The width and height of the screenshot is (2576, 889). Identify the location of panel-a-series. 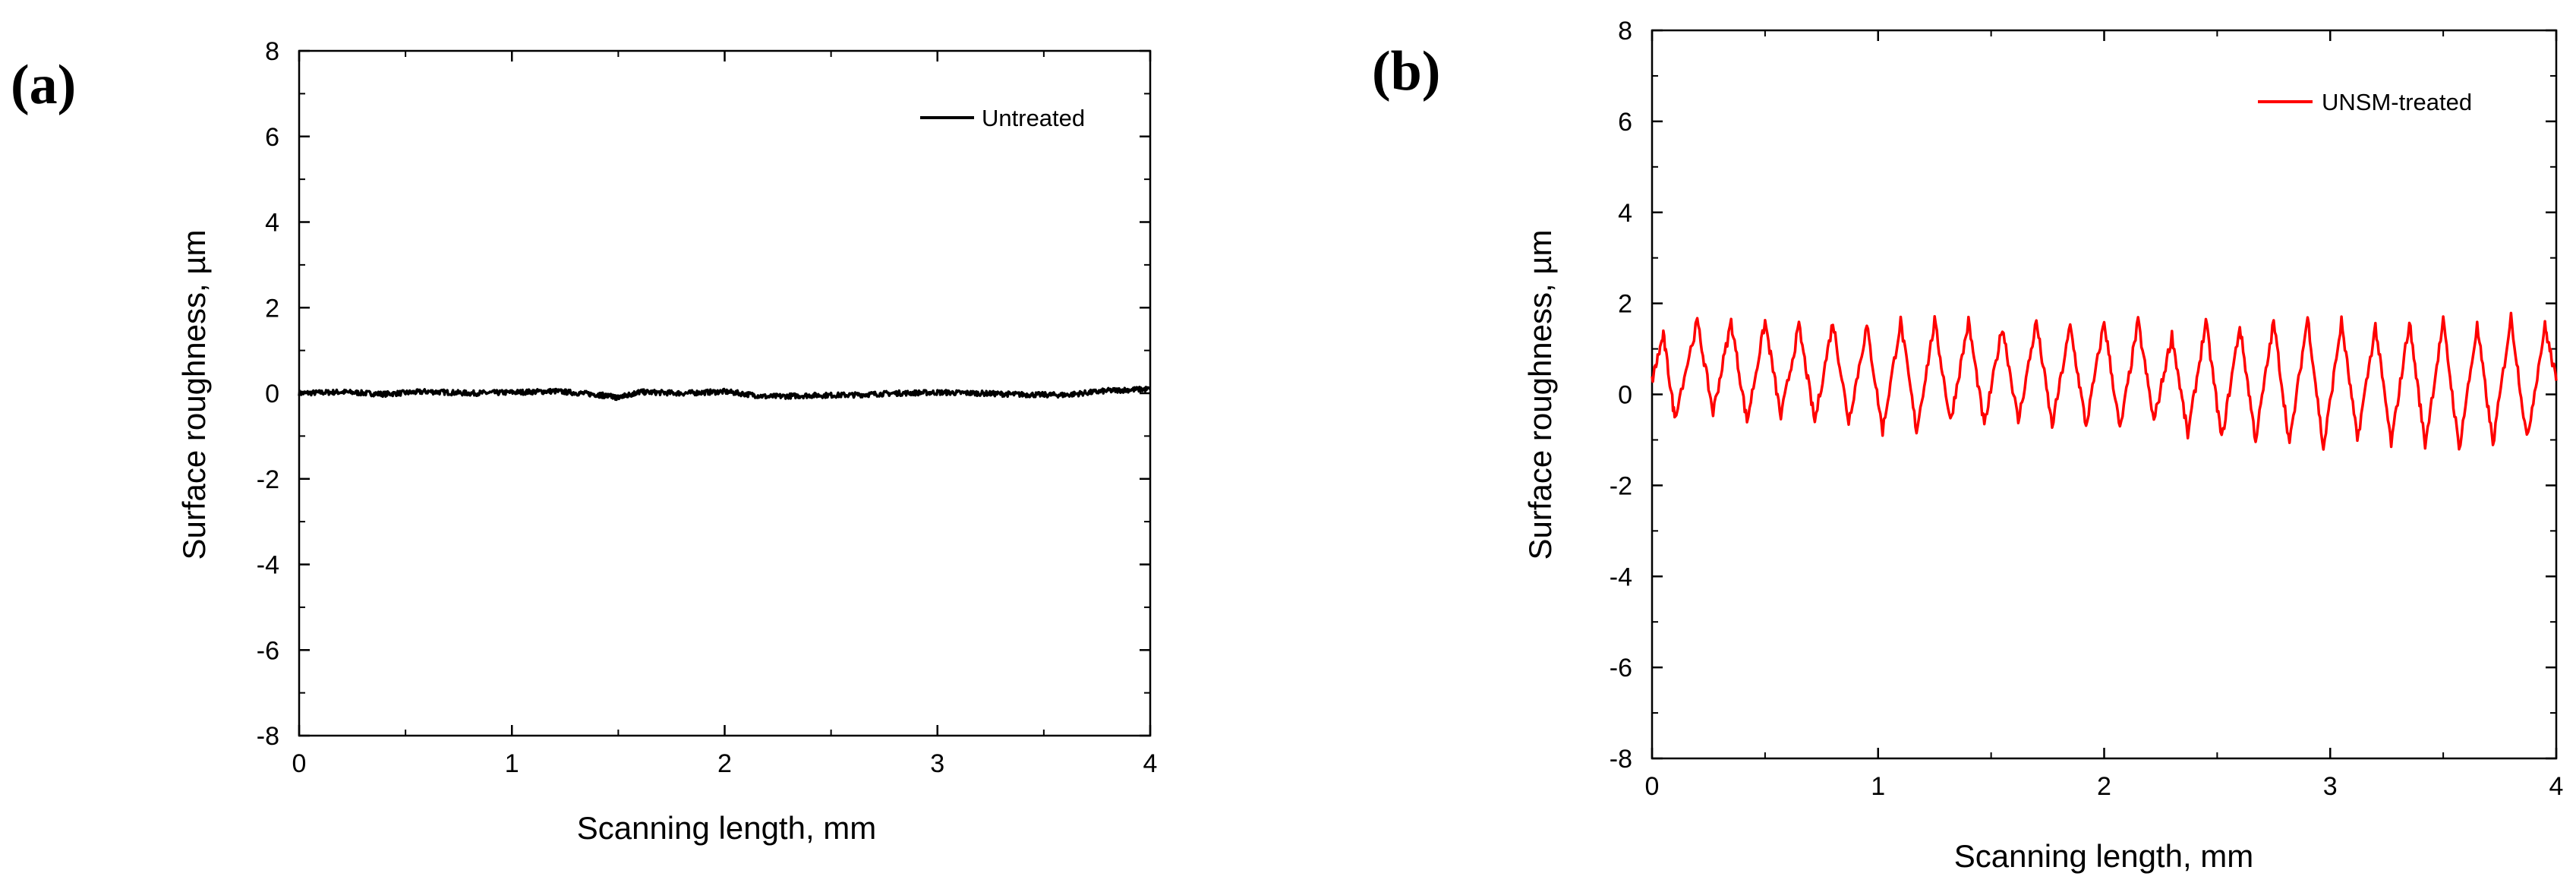
(724, 394).